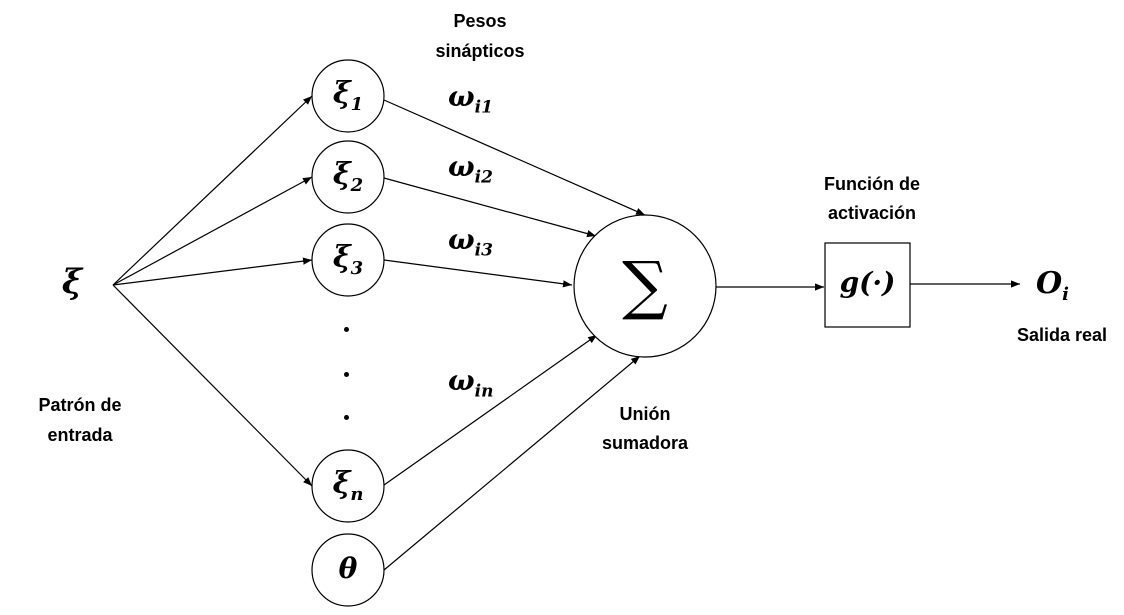  I want to click on weight-label-1-sub: i1, so click(483, 107).